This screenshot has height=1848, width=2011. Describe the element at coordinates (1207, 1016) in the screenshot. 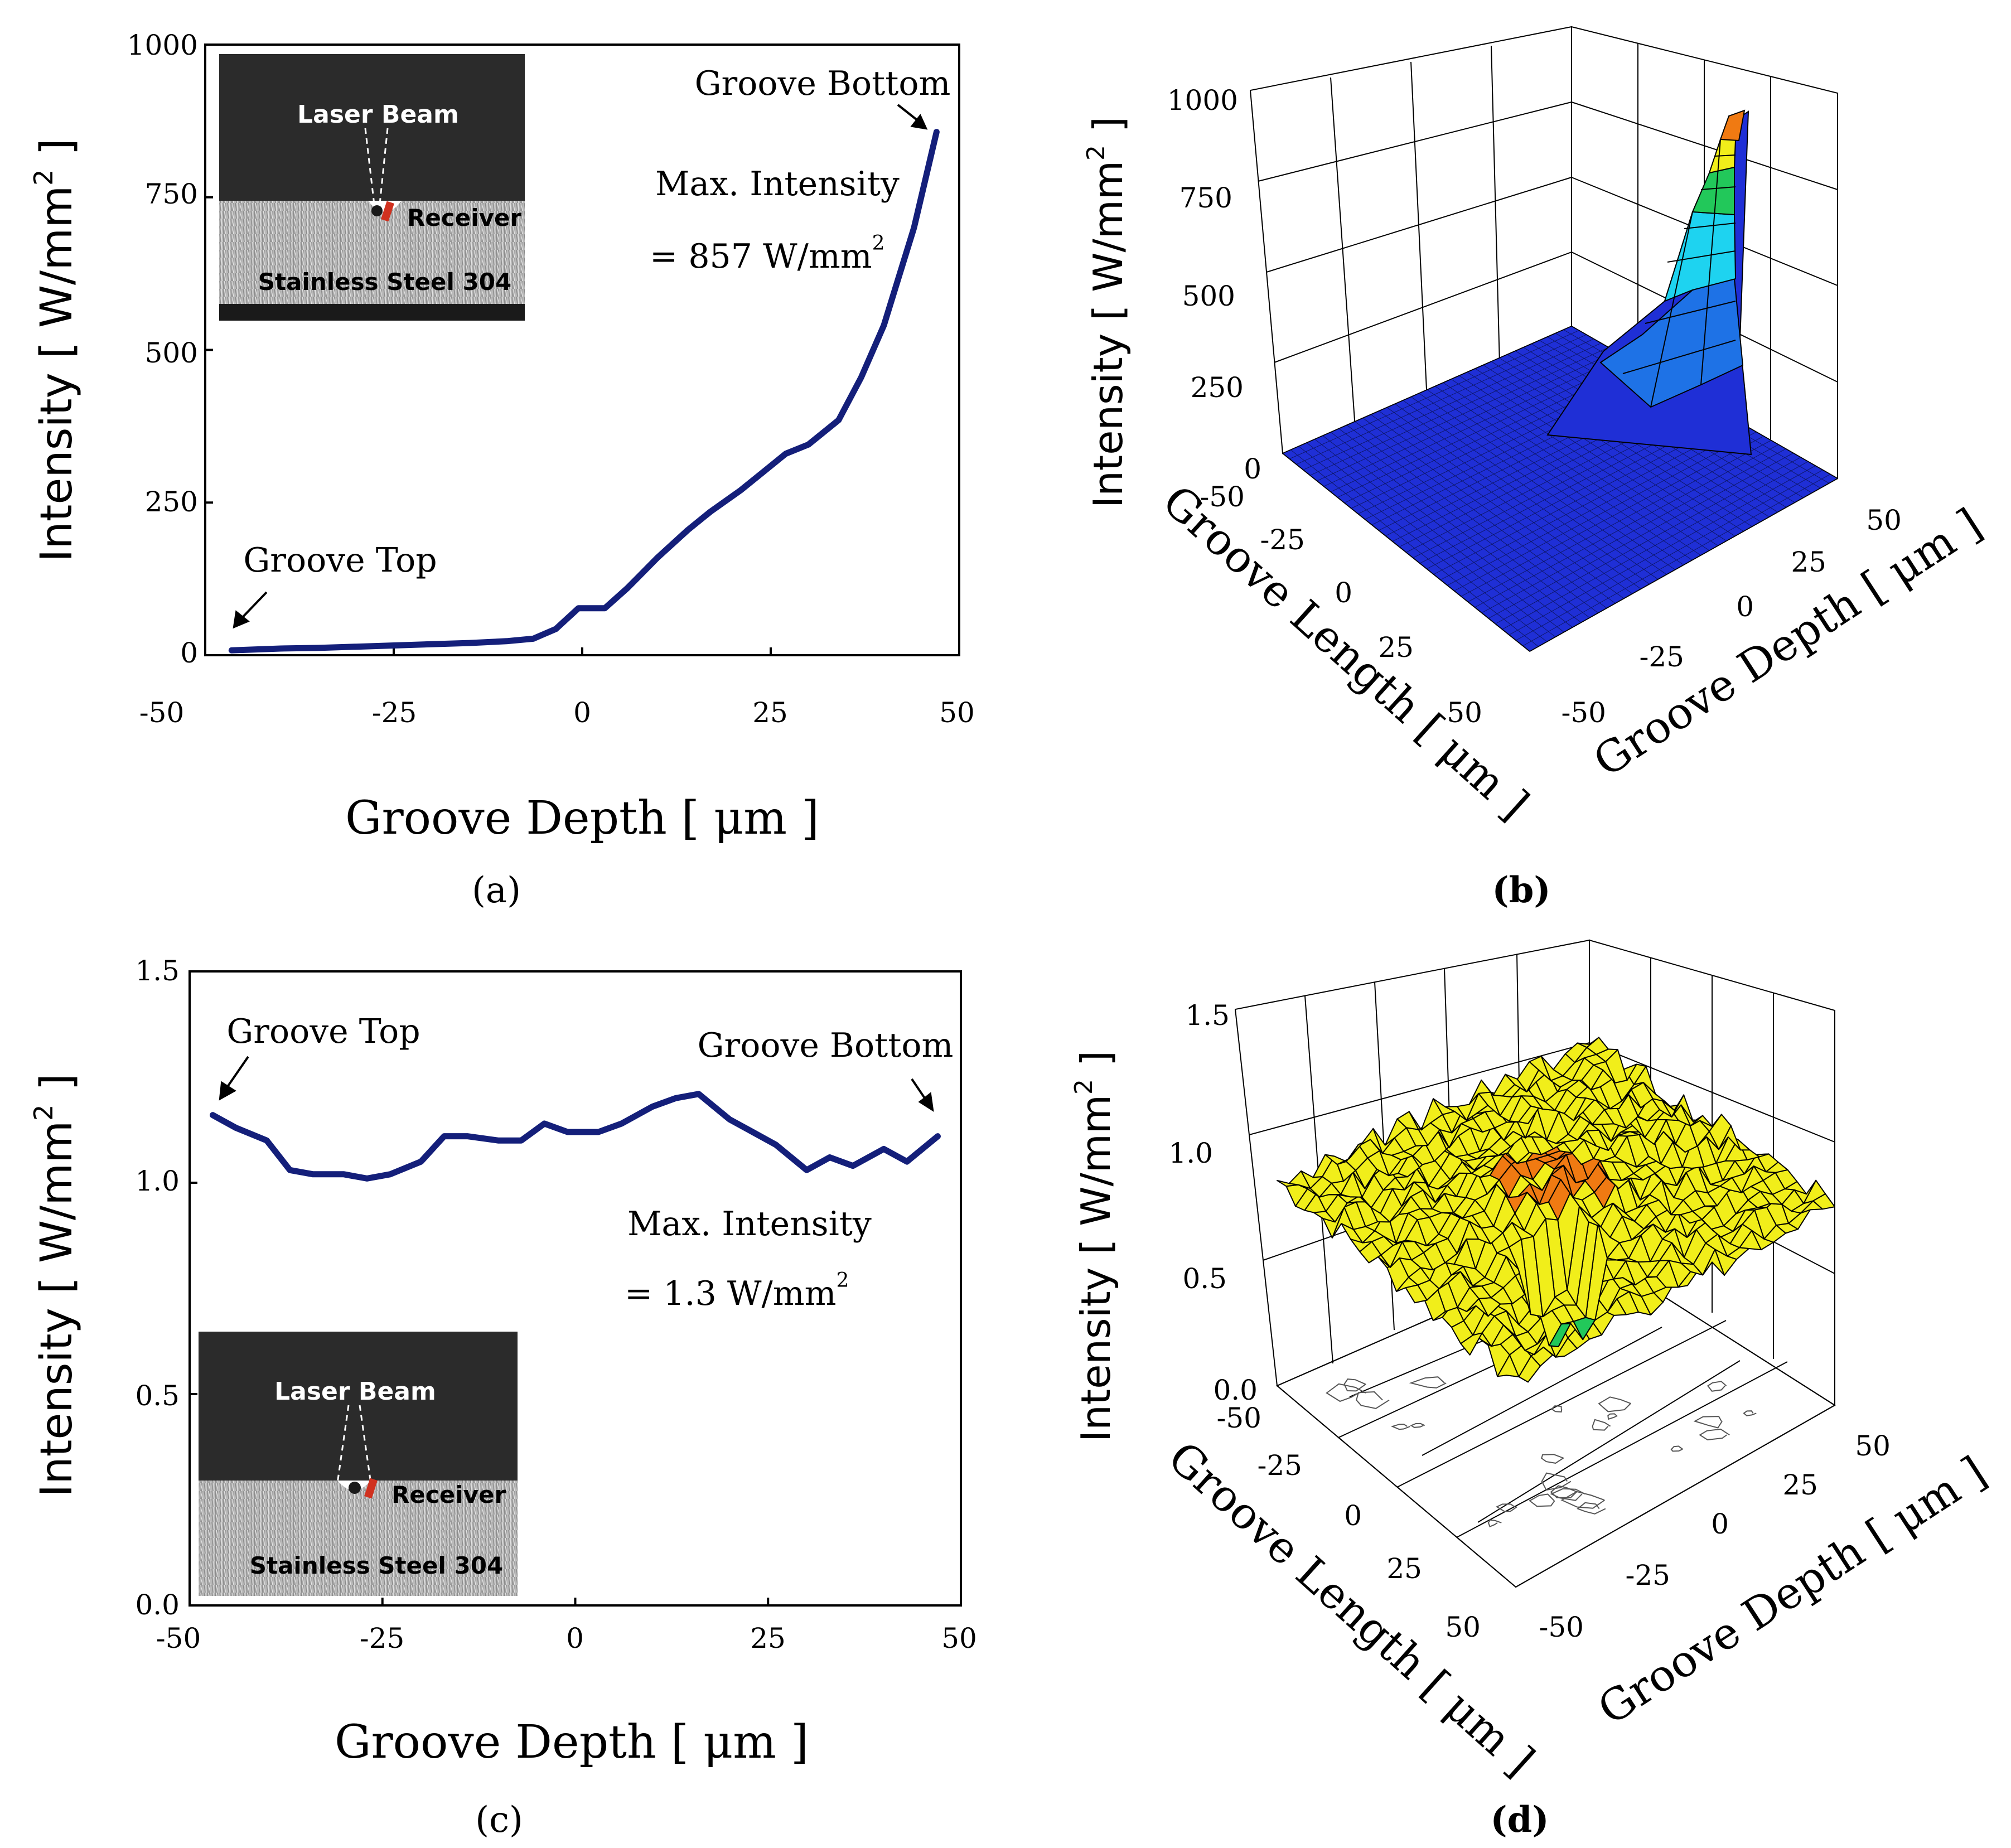

I see `z-tick-d-3: 1.5` at that location.